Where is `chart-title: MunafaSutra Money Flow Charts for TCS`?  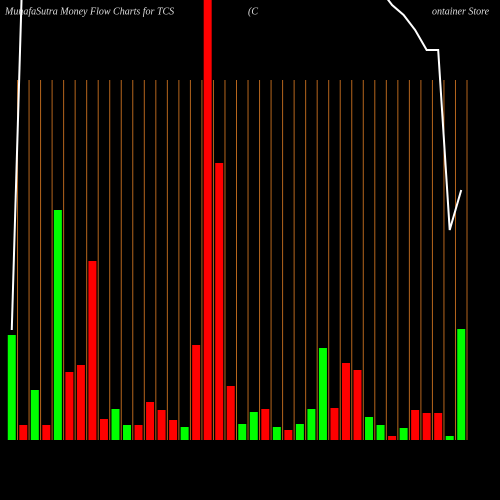 chart-title: MunafaSutra Money Flow Charts for TCS is located at coordinates (89, 11).